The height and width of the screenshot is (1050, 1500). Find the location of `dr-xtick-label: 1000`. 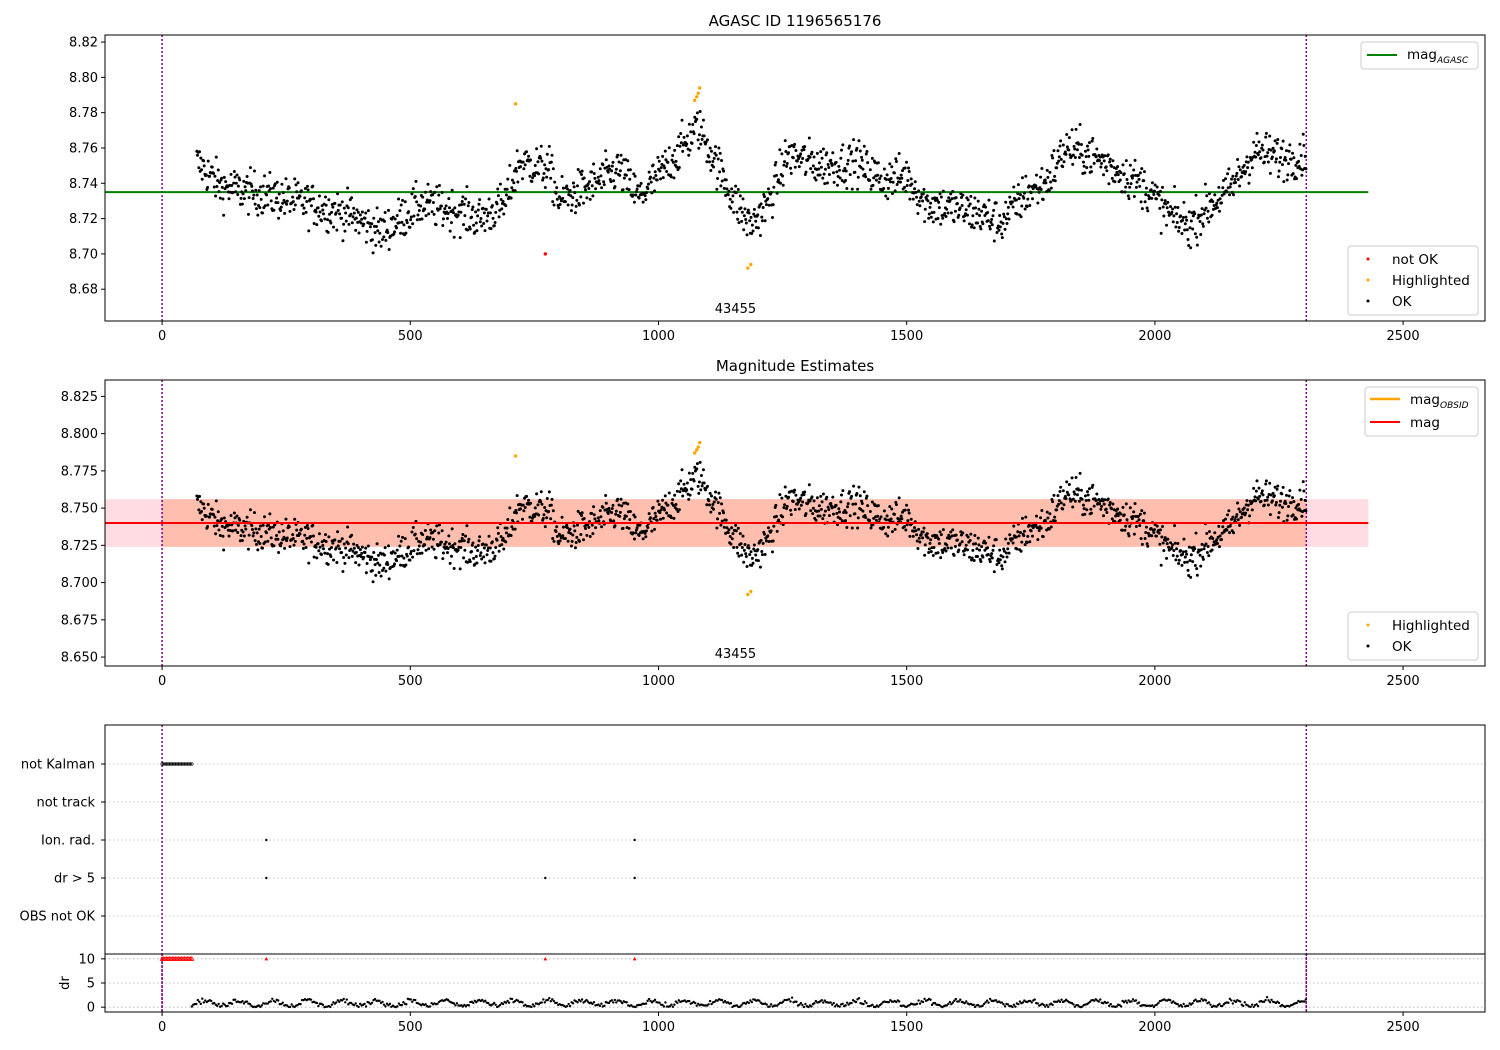

dr-xtick-label: 1000 is located at coordinates (658, 1027).